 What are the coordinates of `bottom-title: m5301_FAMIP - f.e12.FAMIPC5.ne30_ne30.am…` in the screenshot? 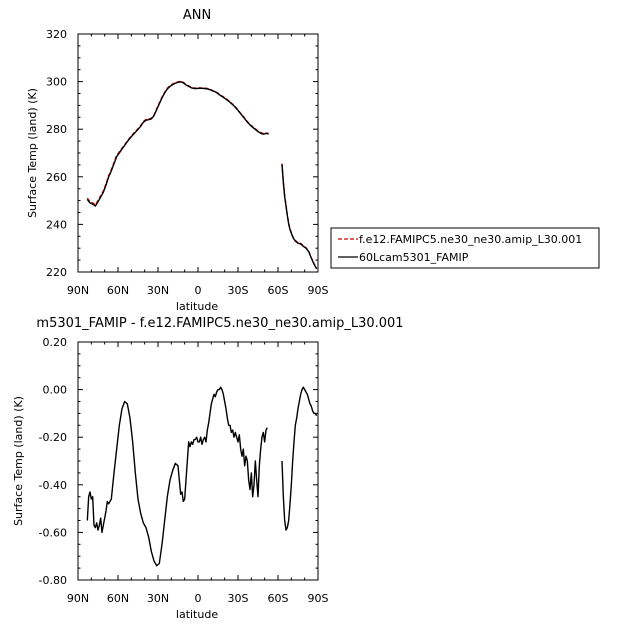 It's located at (219, 323).